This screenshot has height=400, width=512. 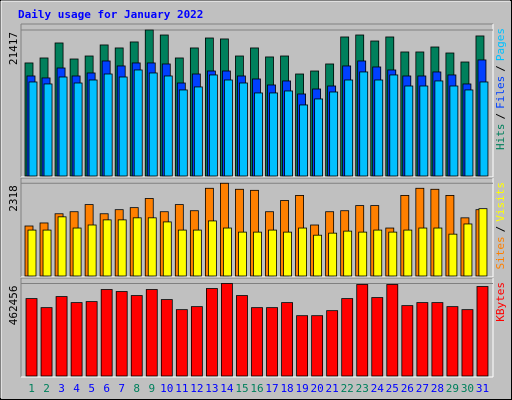 What do you see at coordinates (181, 388) in the screenshot?
I see `x-tick-label: 11` at bounding box center [181, 388].